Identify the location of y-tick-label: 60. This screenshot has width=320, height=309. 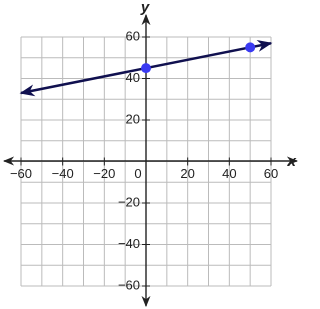
(133, 35).